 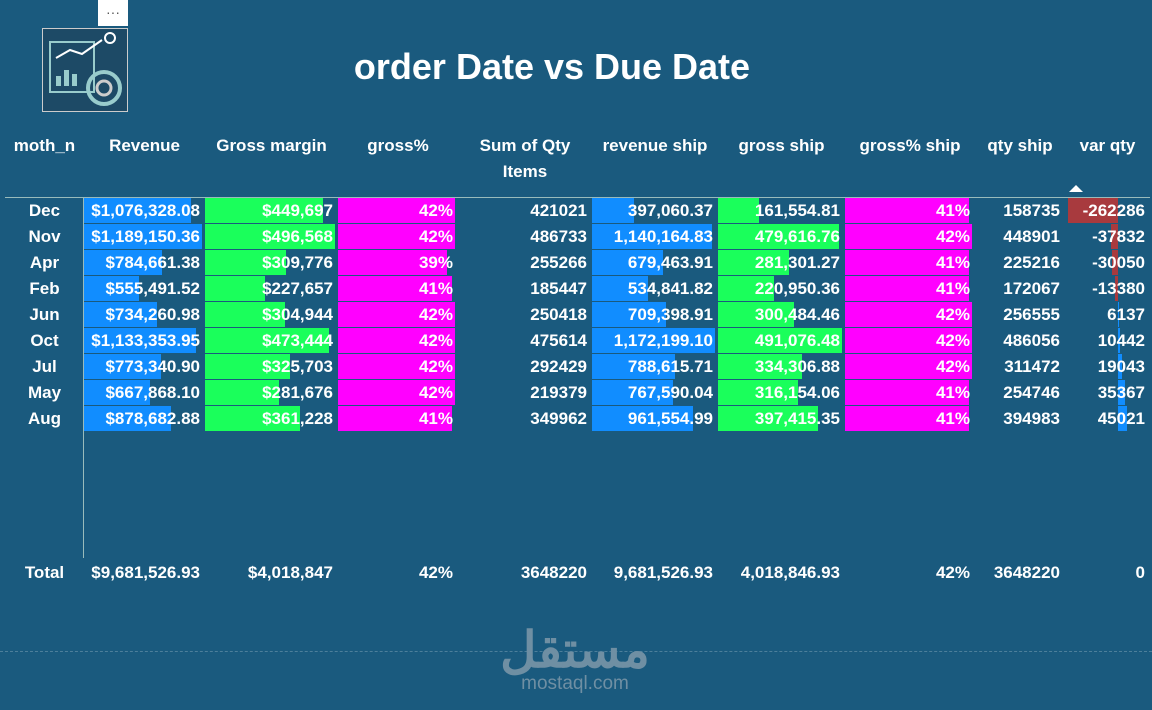 I want to click on cell-text: $449,697, so click(x=297, y=210).